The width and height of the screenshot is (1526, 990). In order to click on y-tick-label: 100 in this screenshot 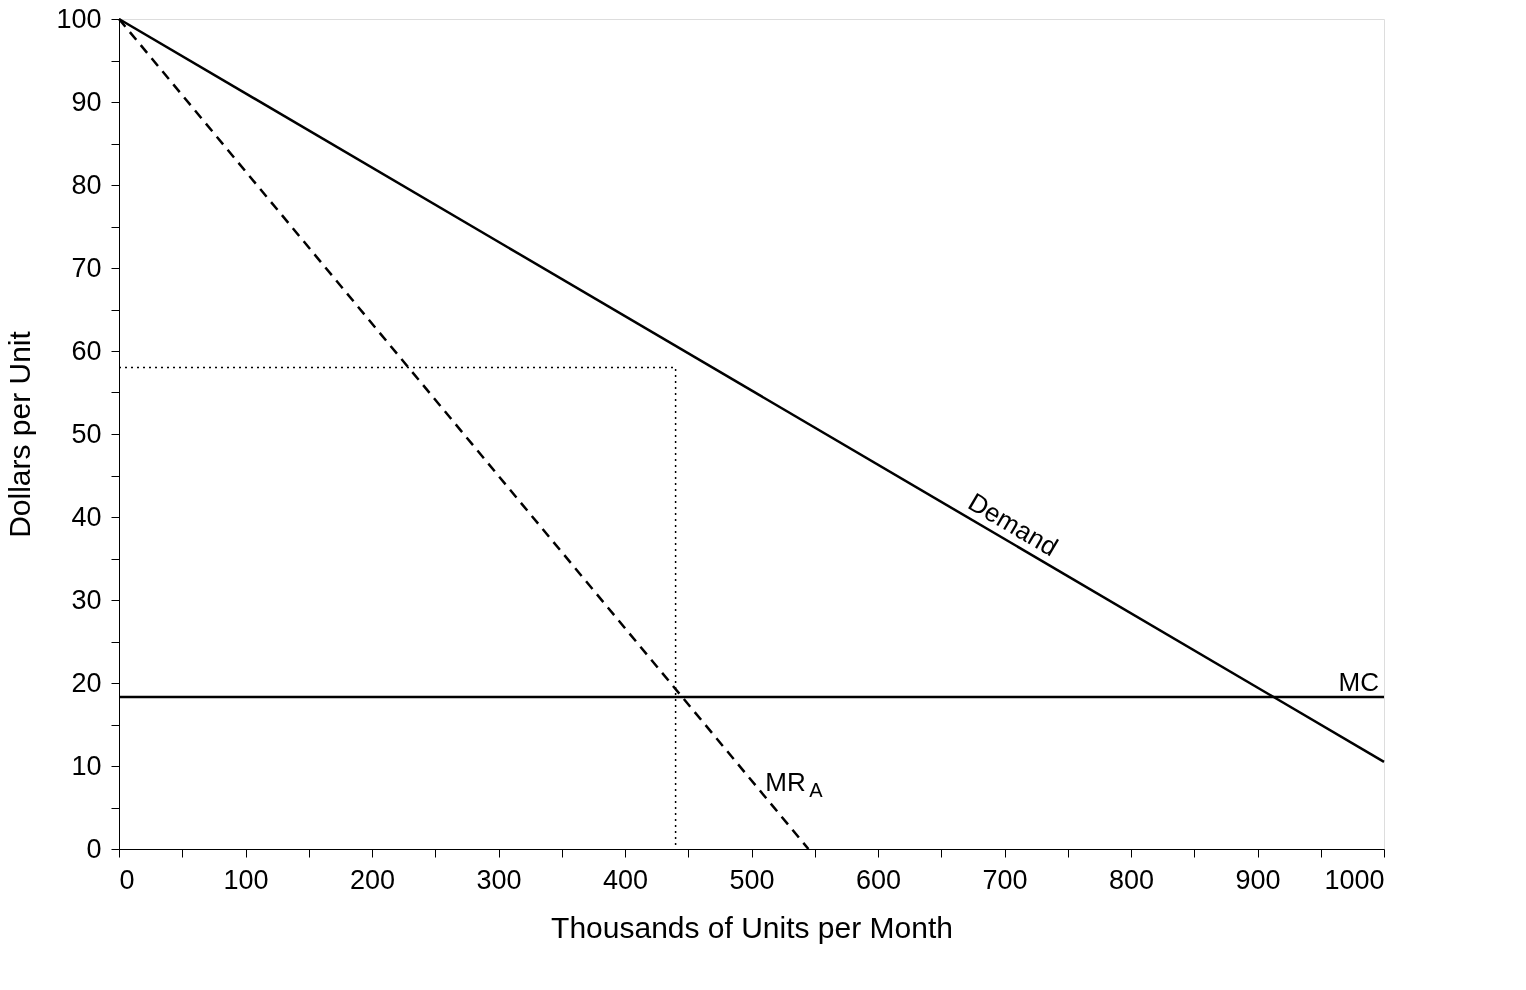, I will do `click(79, 18)`.